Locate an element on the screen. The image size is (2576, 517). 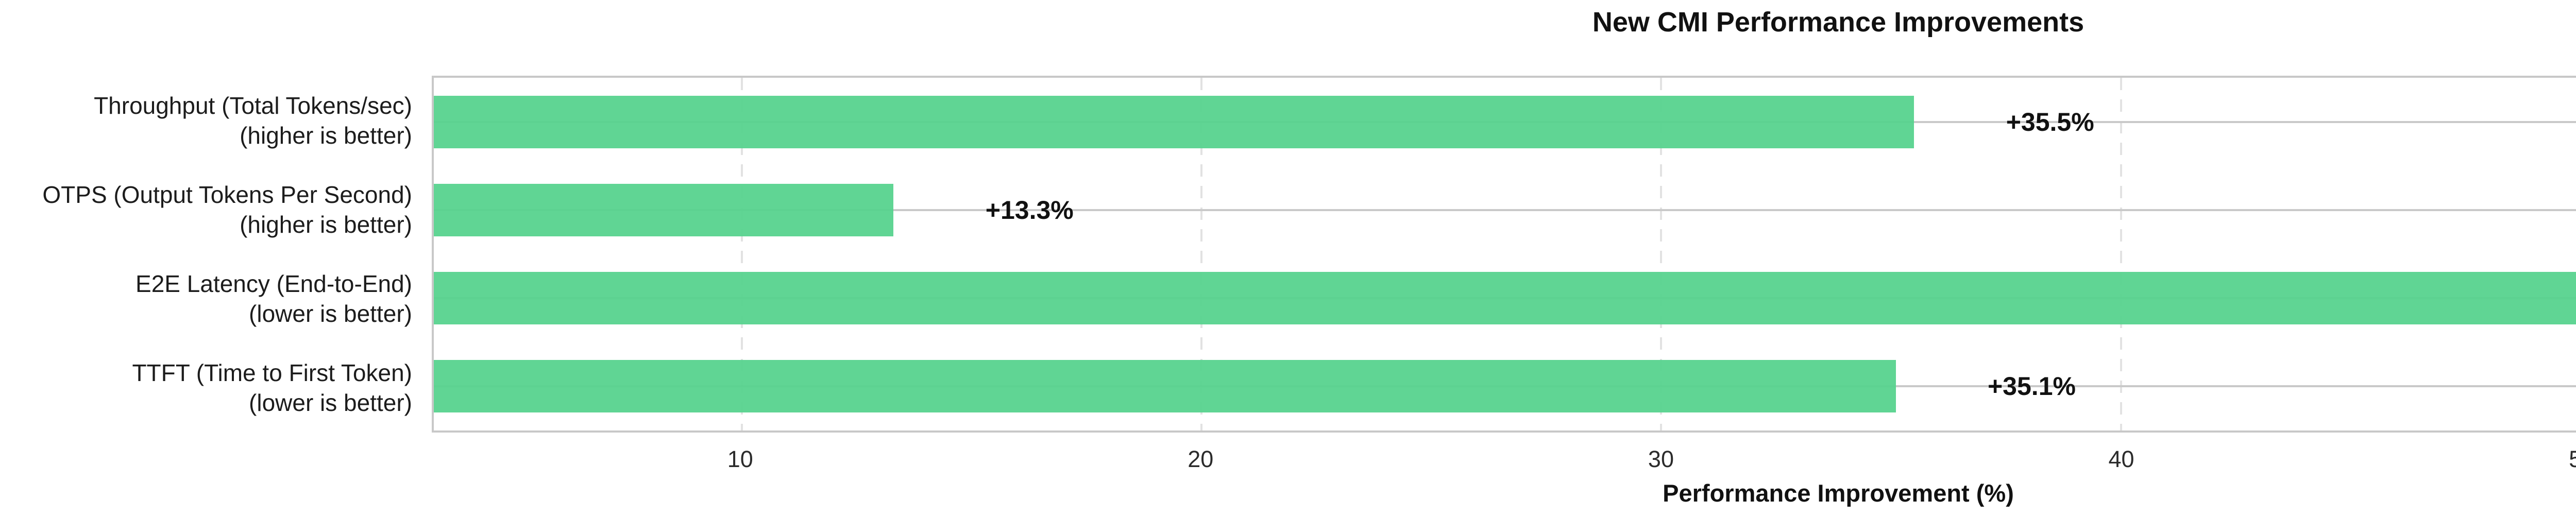
horizontal-gridline is located at coordinates (1505, 210).